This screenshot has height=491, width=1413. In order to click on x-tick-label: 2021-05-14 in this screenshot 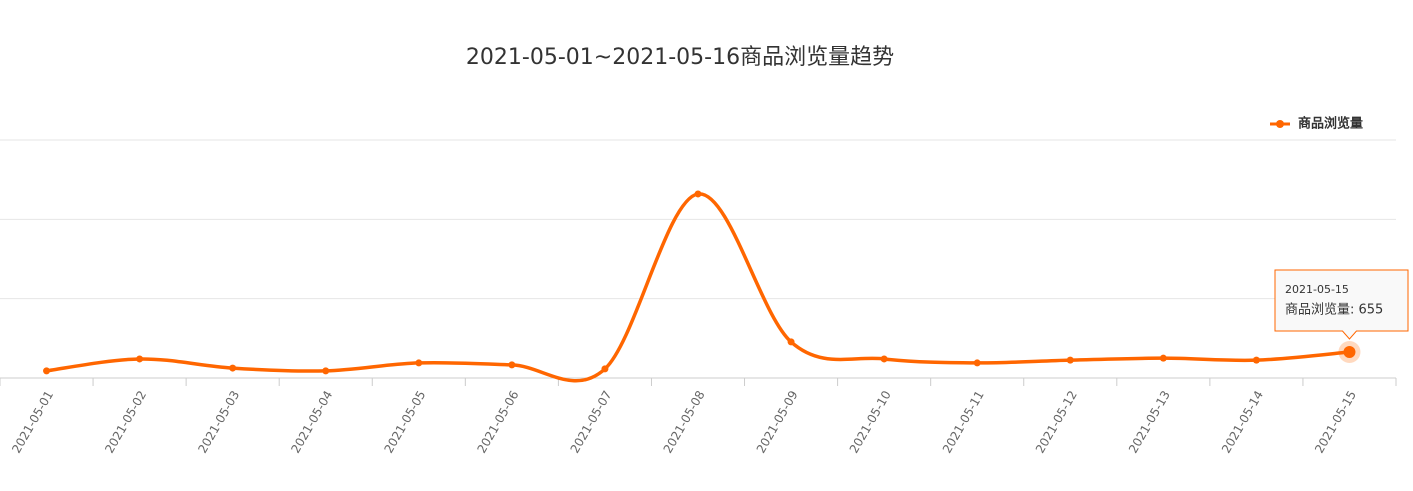, I will do `click(1242, 421)`.